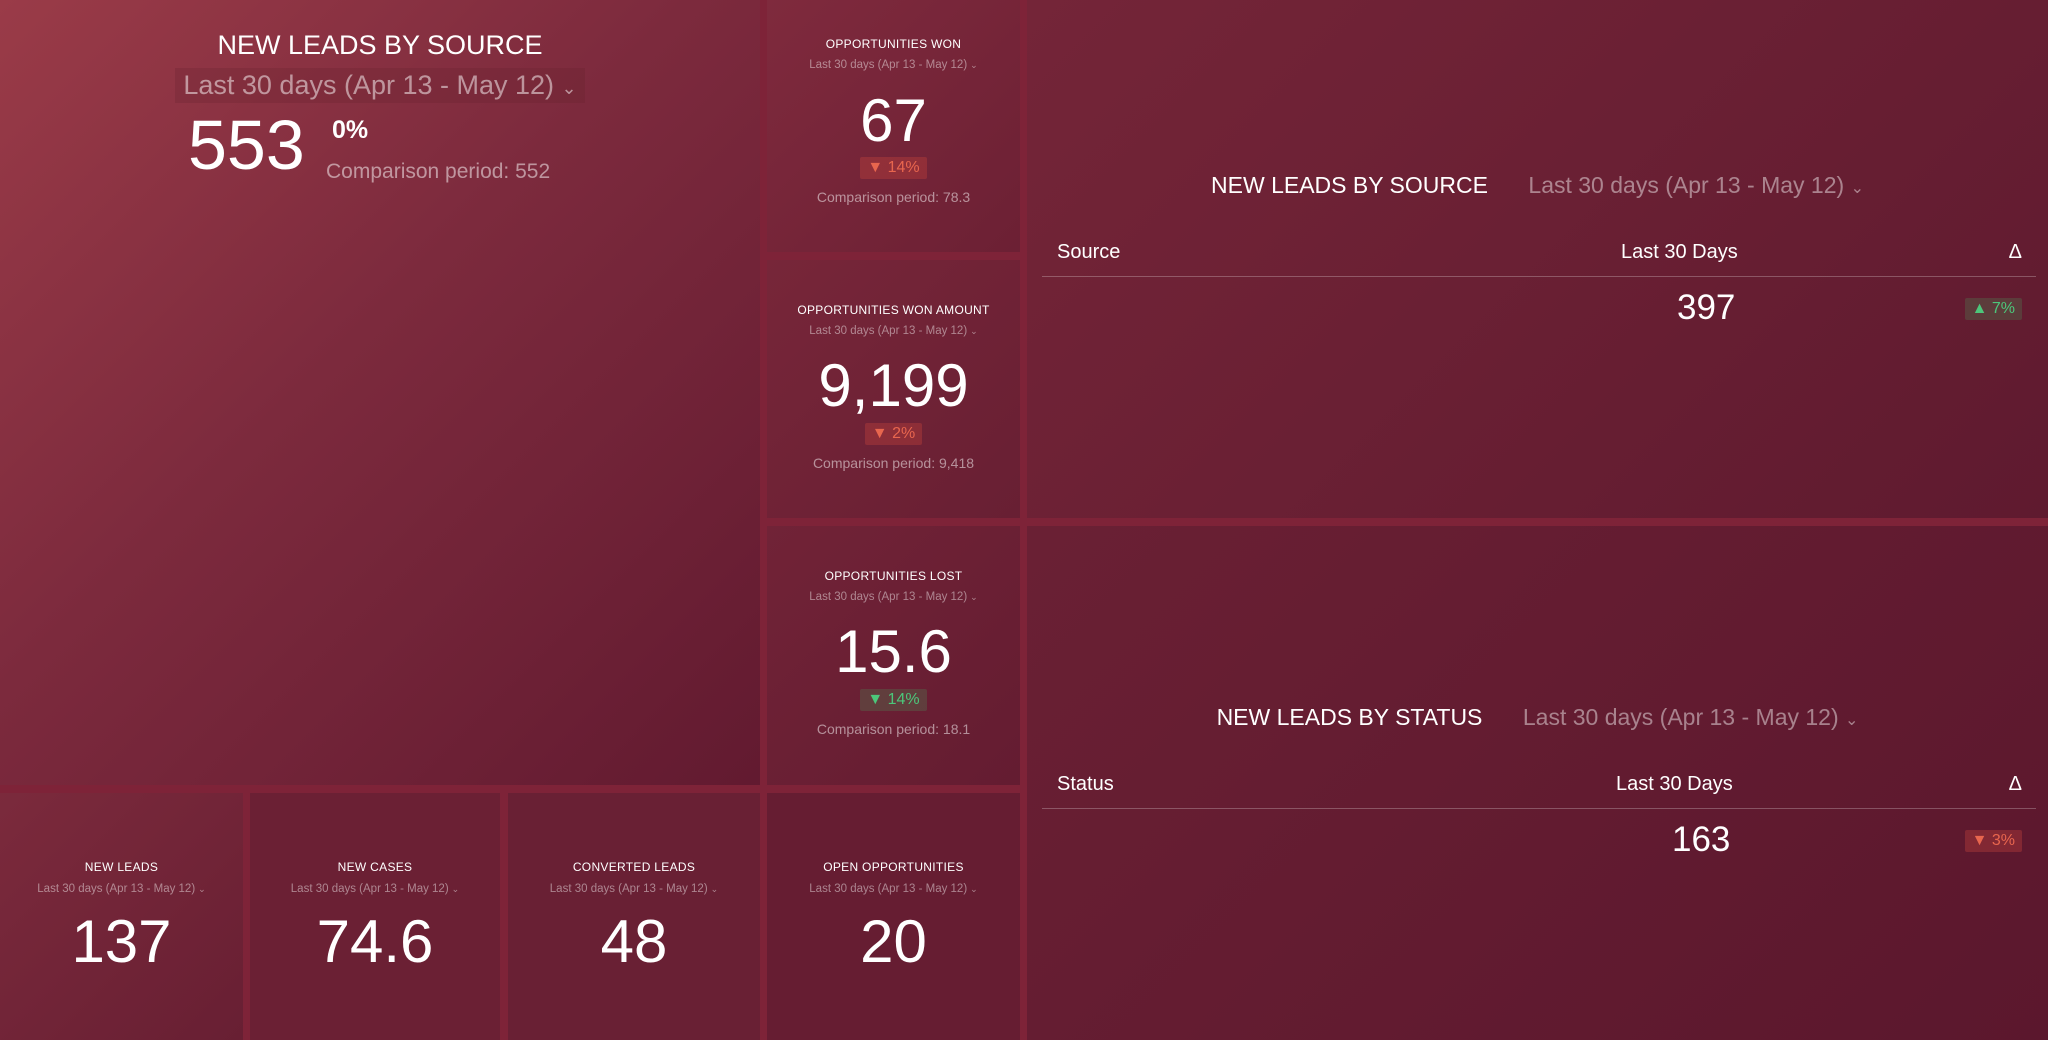 This screenshot has width=2048, height=1040. I want to click on metric-value: 48, so click(634, 941).